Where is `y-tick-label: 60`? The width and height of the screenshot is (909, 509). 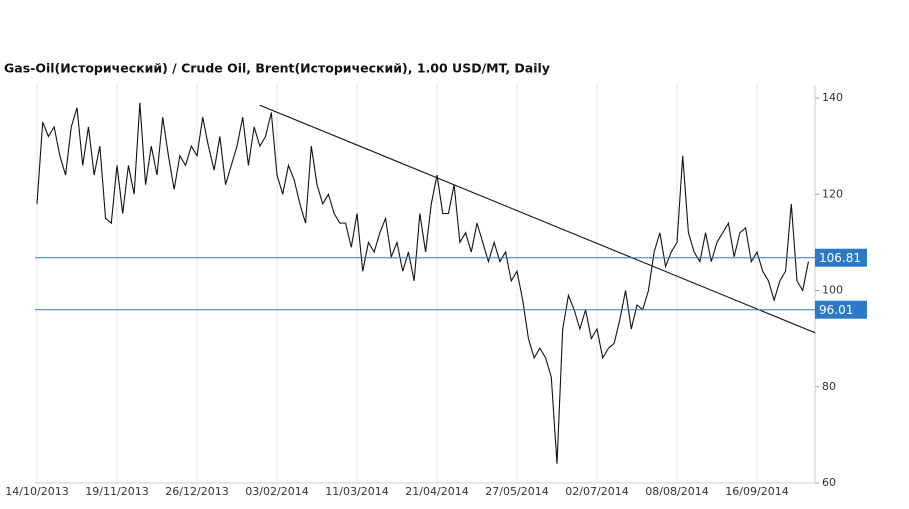 y-tick-label: 60 is located at coordinates (829, 482).